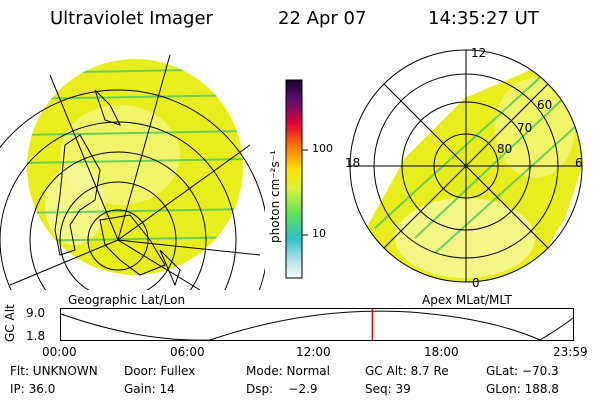 The image size is (600, 400). Describe the element at coordinates (467, 300) in the screenshot. I see `right-caption: Apex MLat/MLT` at that location.